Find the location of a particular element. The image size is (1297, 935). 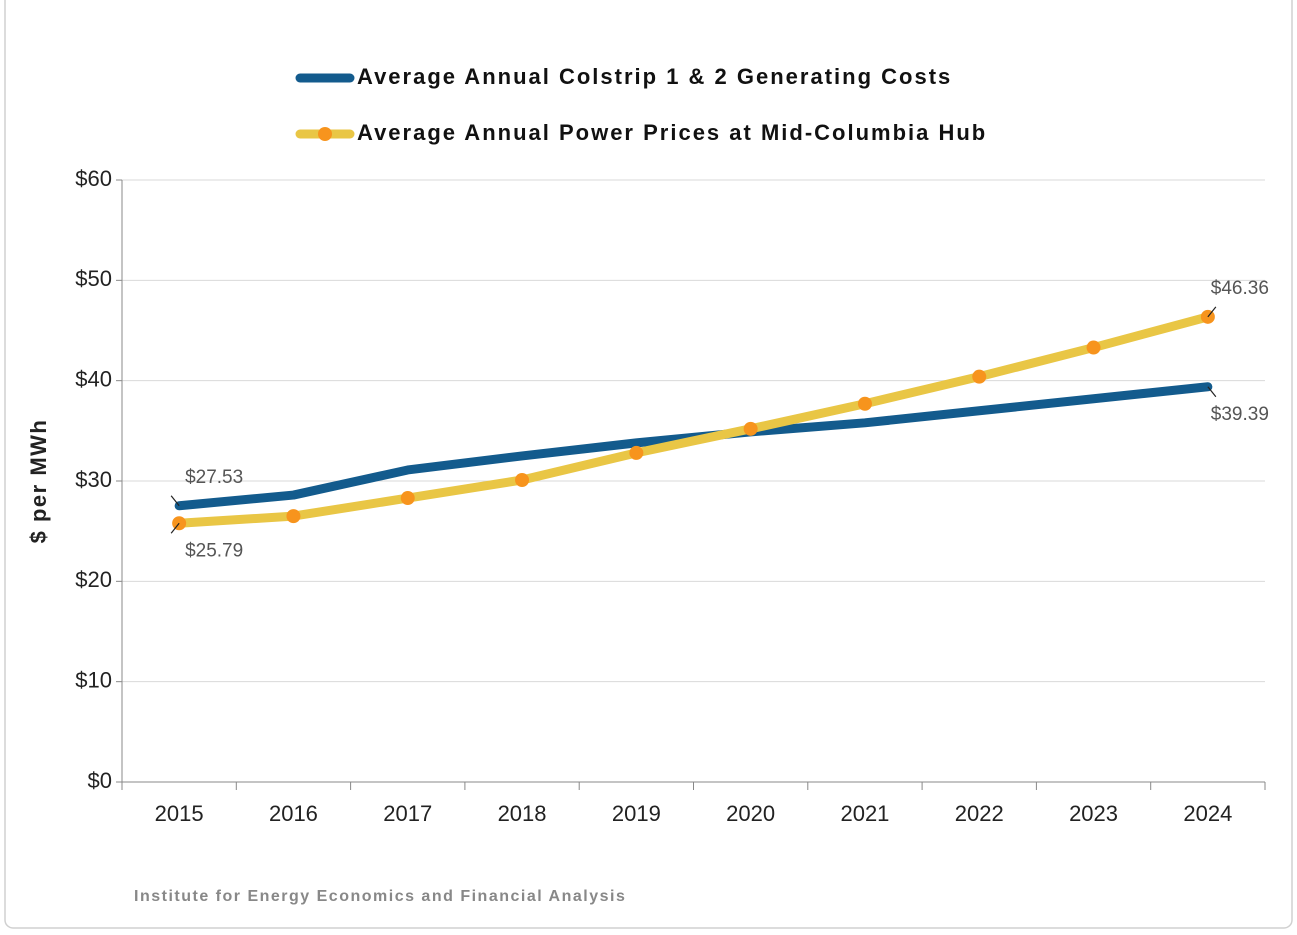

value-label: $27.53 is located at coordinates (214, 477).